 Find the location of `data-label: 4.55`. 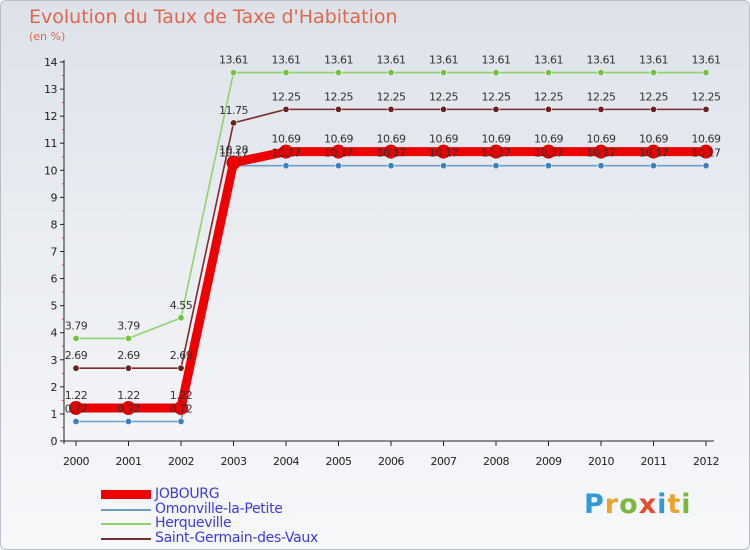

data-label: 4.55 is located at coordinates (181, 305).